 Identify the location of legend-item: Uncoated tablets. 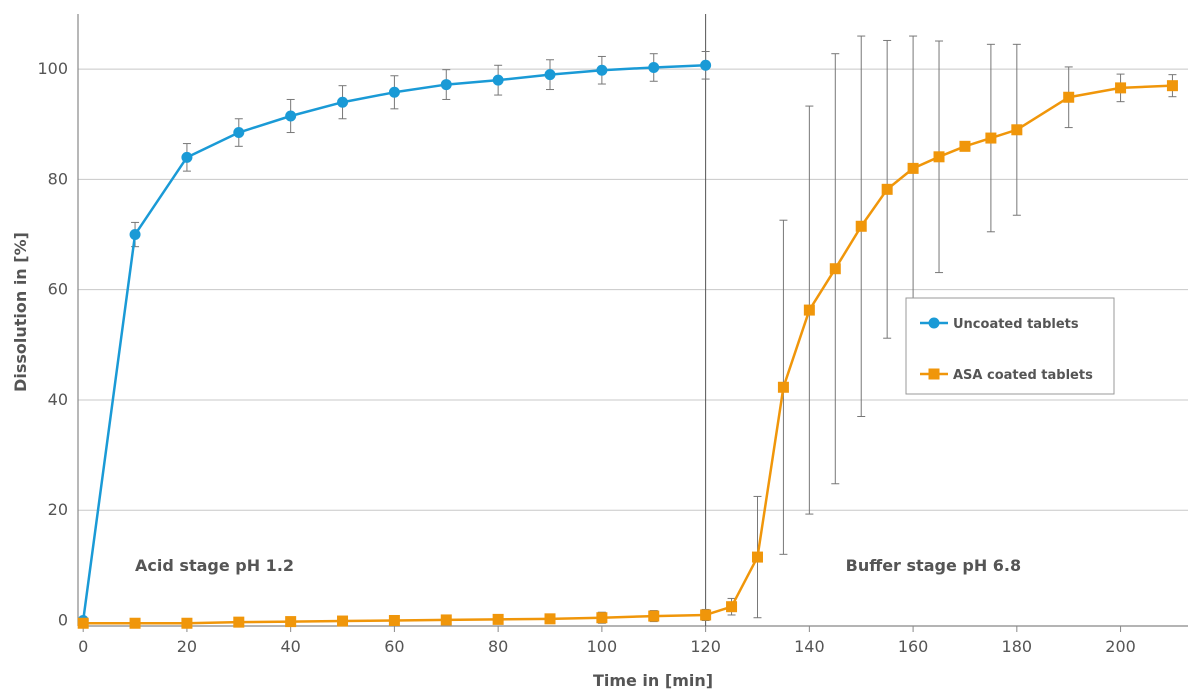
(999, 324).